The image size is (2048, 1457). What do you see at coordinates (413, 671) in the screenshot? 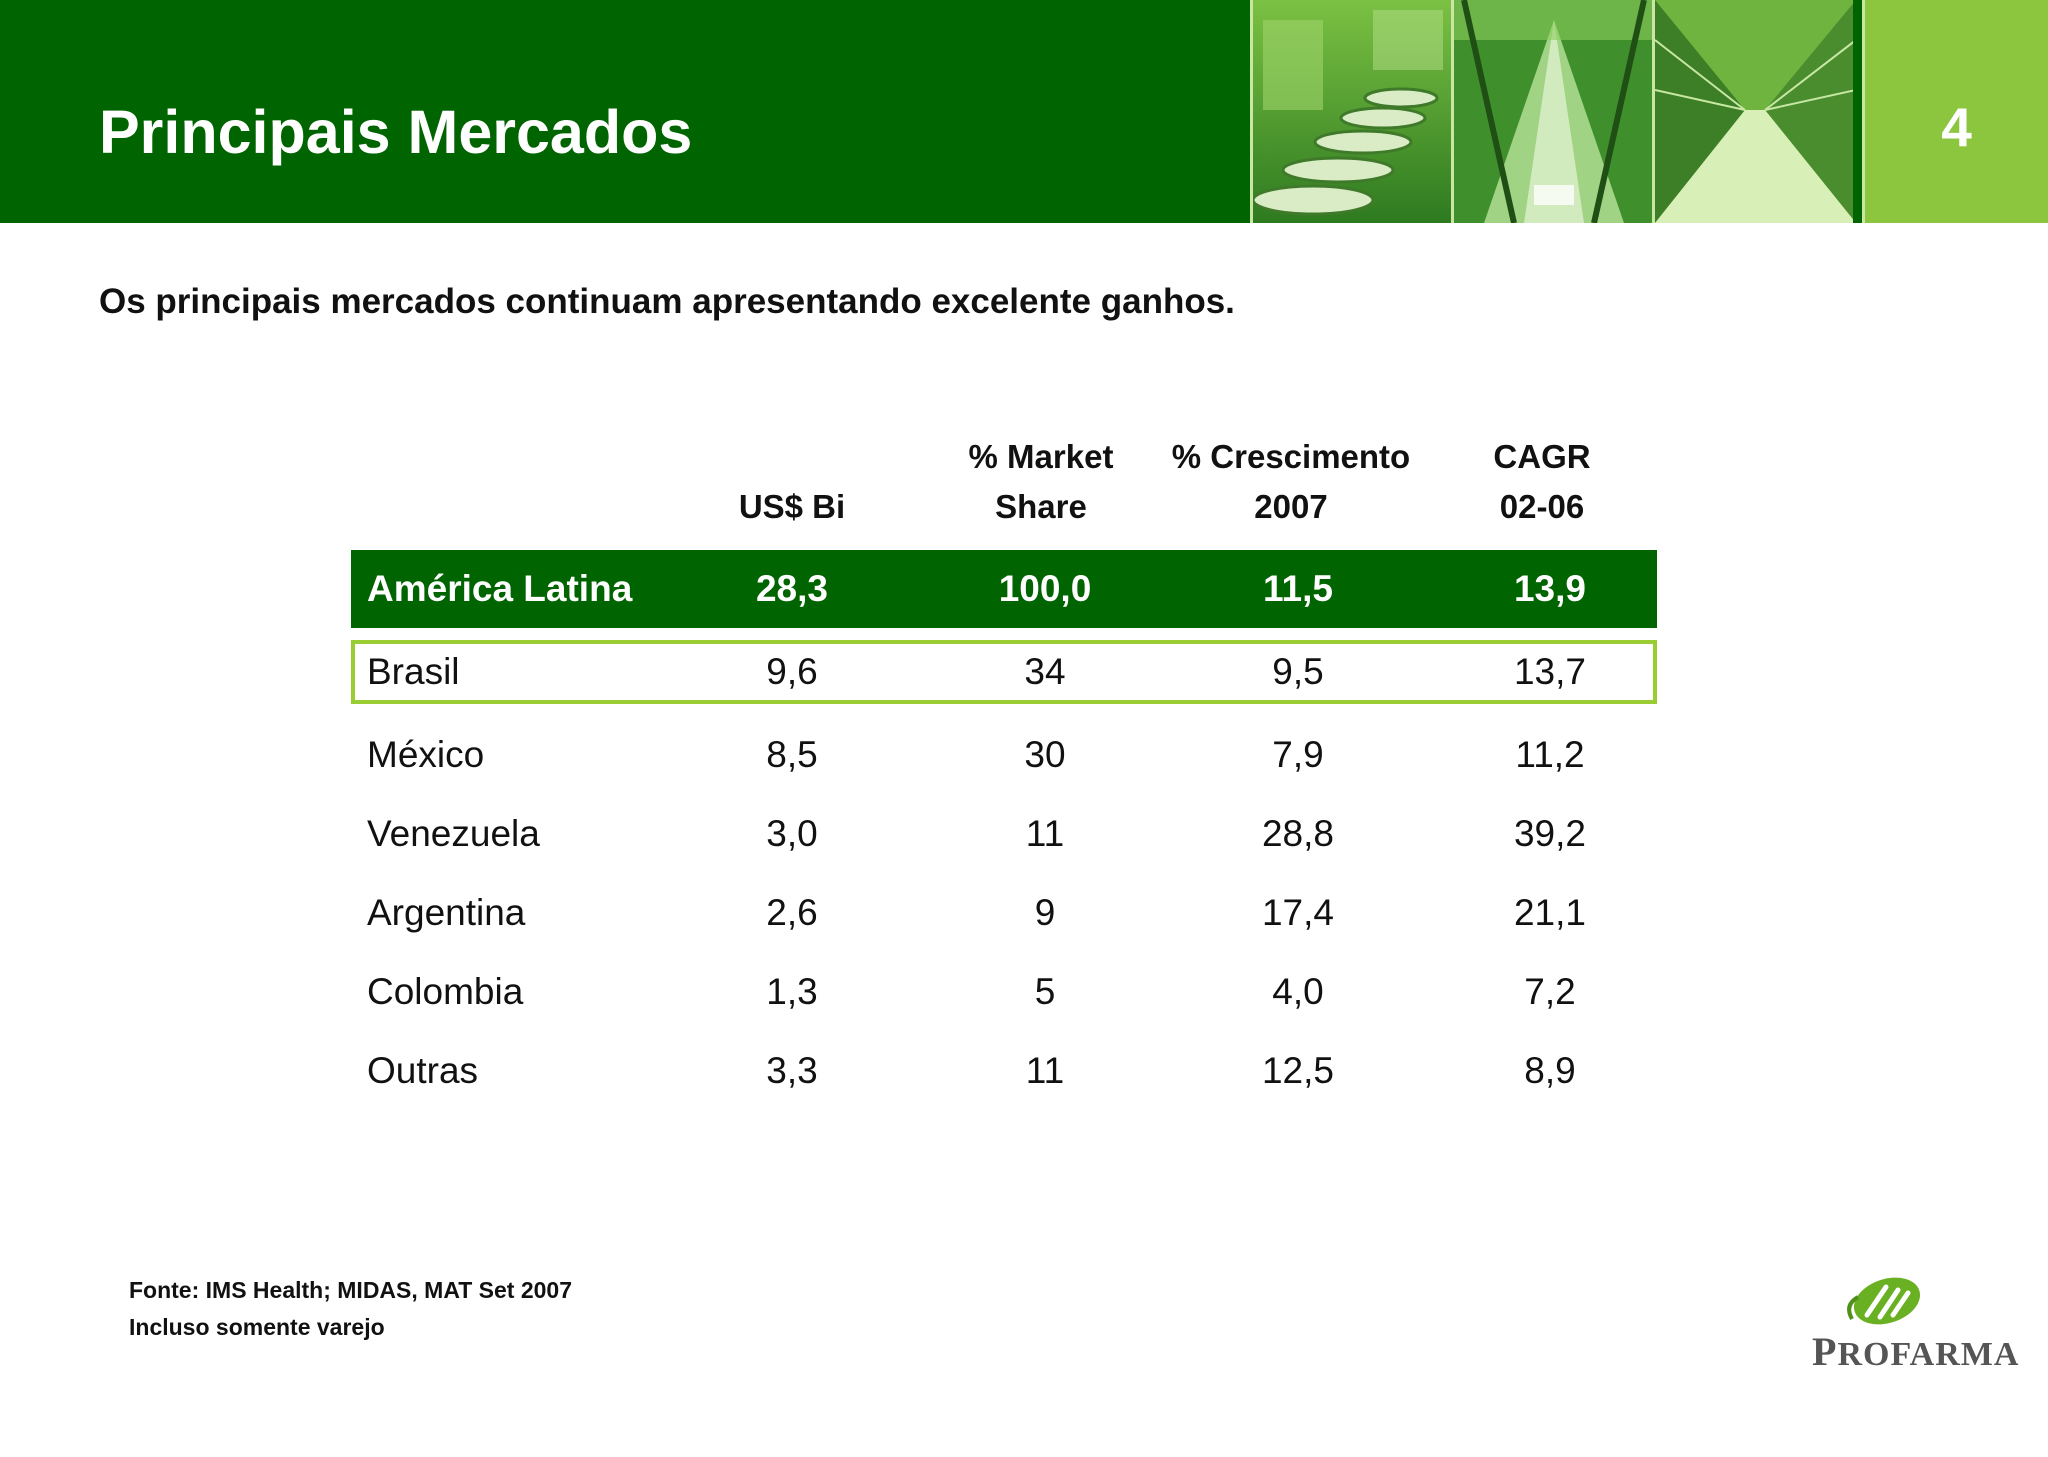
I see `row-label: Brasil` at bounding box center [413, 671].